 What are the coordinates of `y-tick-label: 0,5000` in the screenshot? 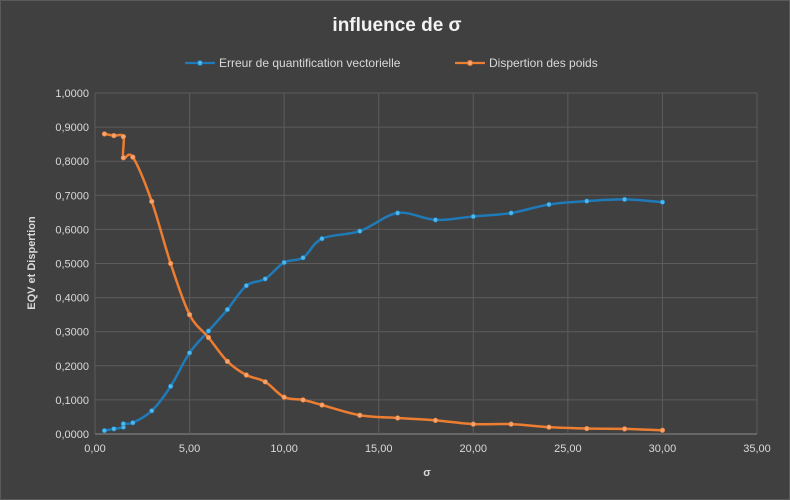 It's located at (72, 265).